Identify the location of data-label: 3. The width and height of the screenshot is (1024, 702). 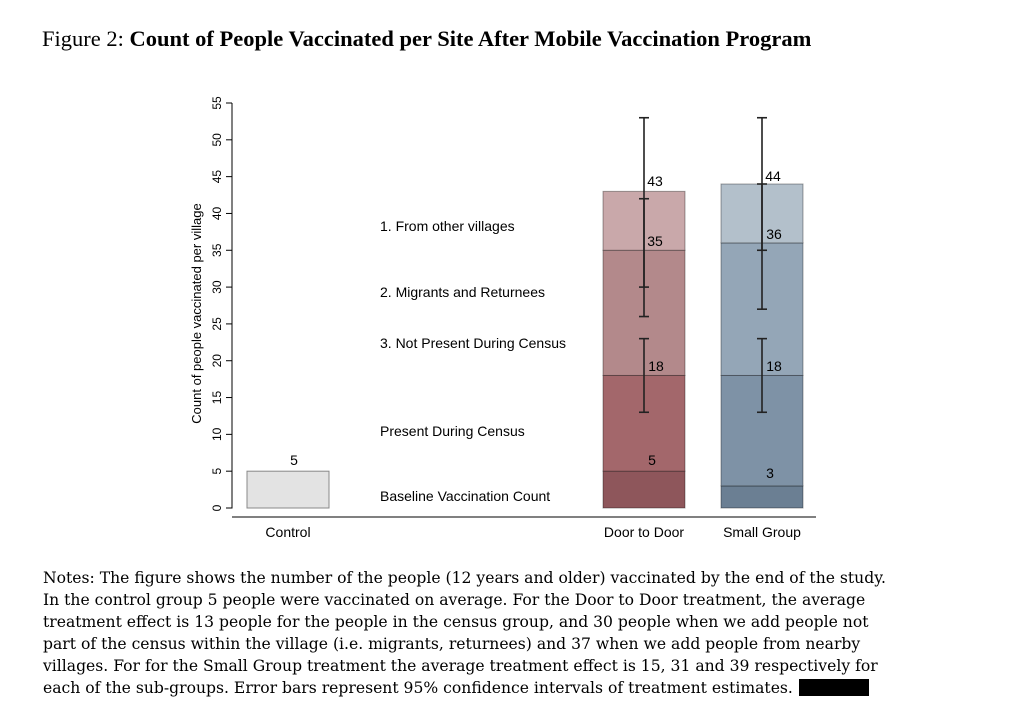
(770, 473).